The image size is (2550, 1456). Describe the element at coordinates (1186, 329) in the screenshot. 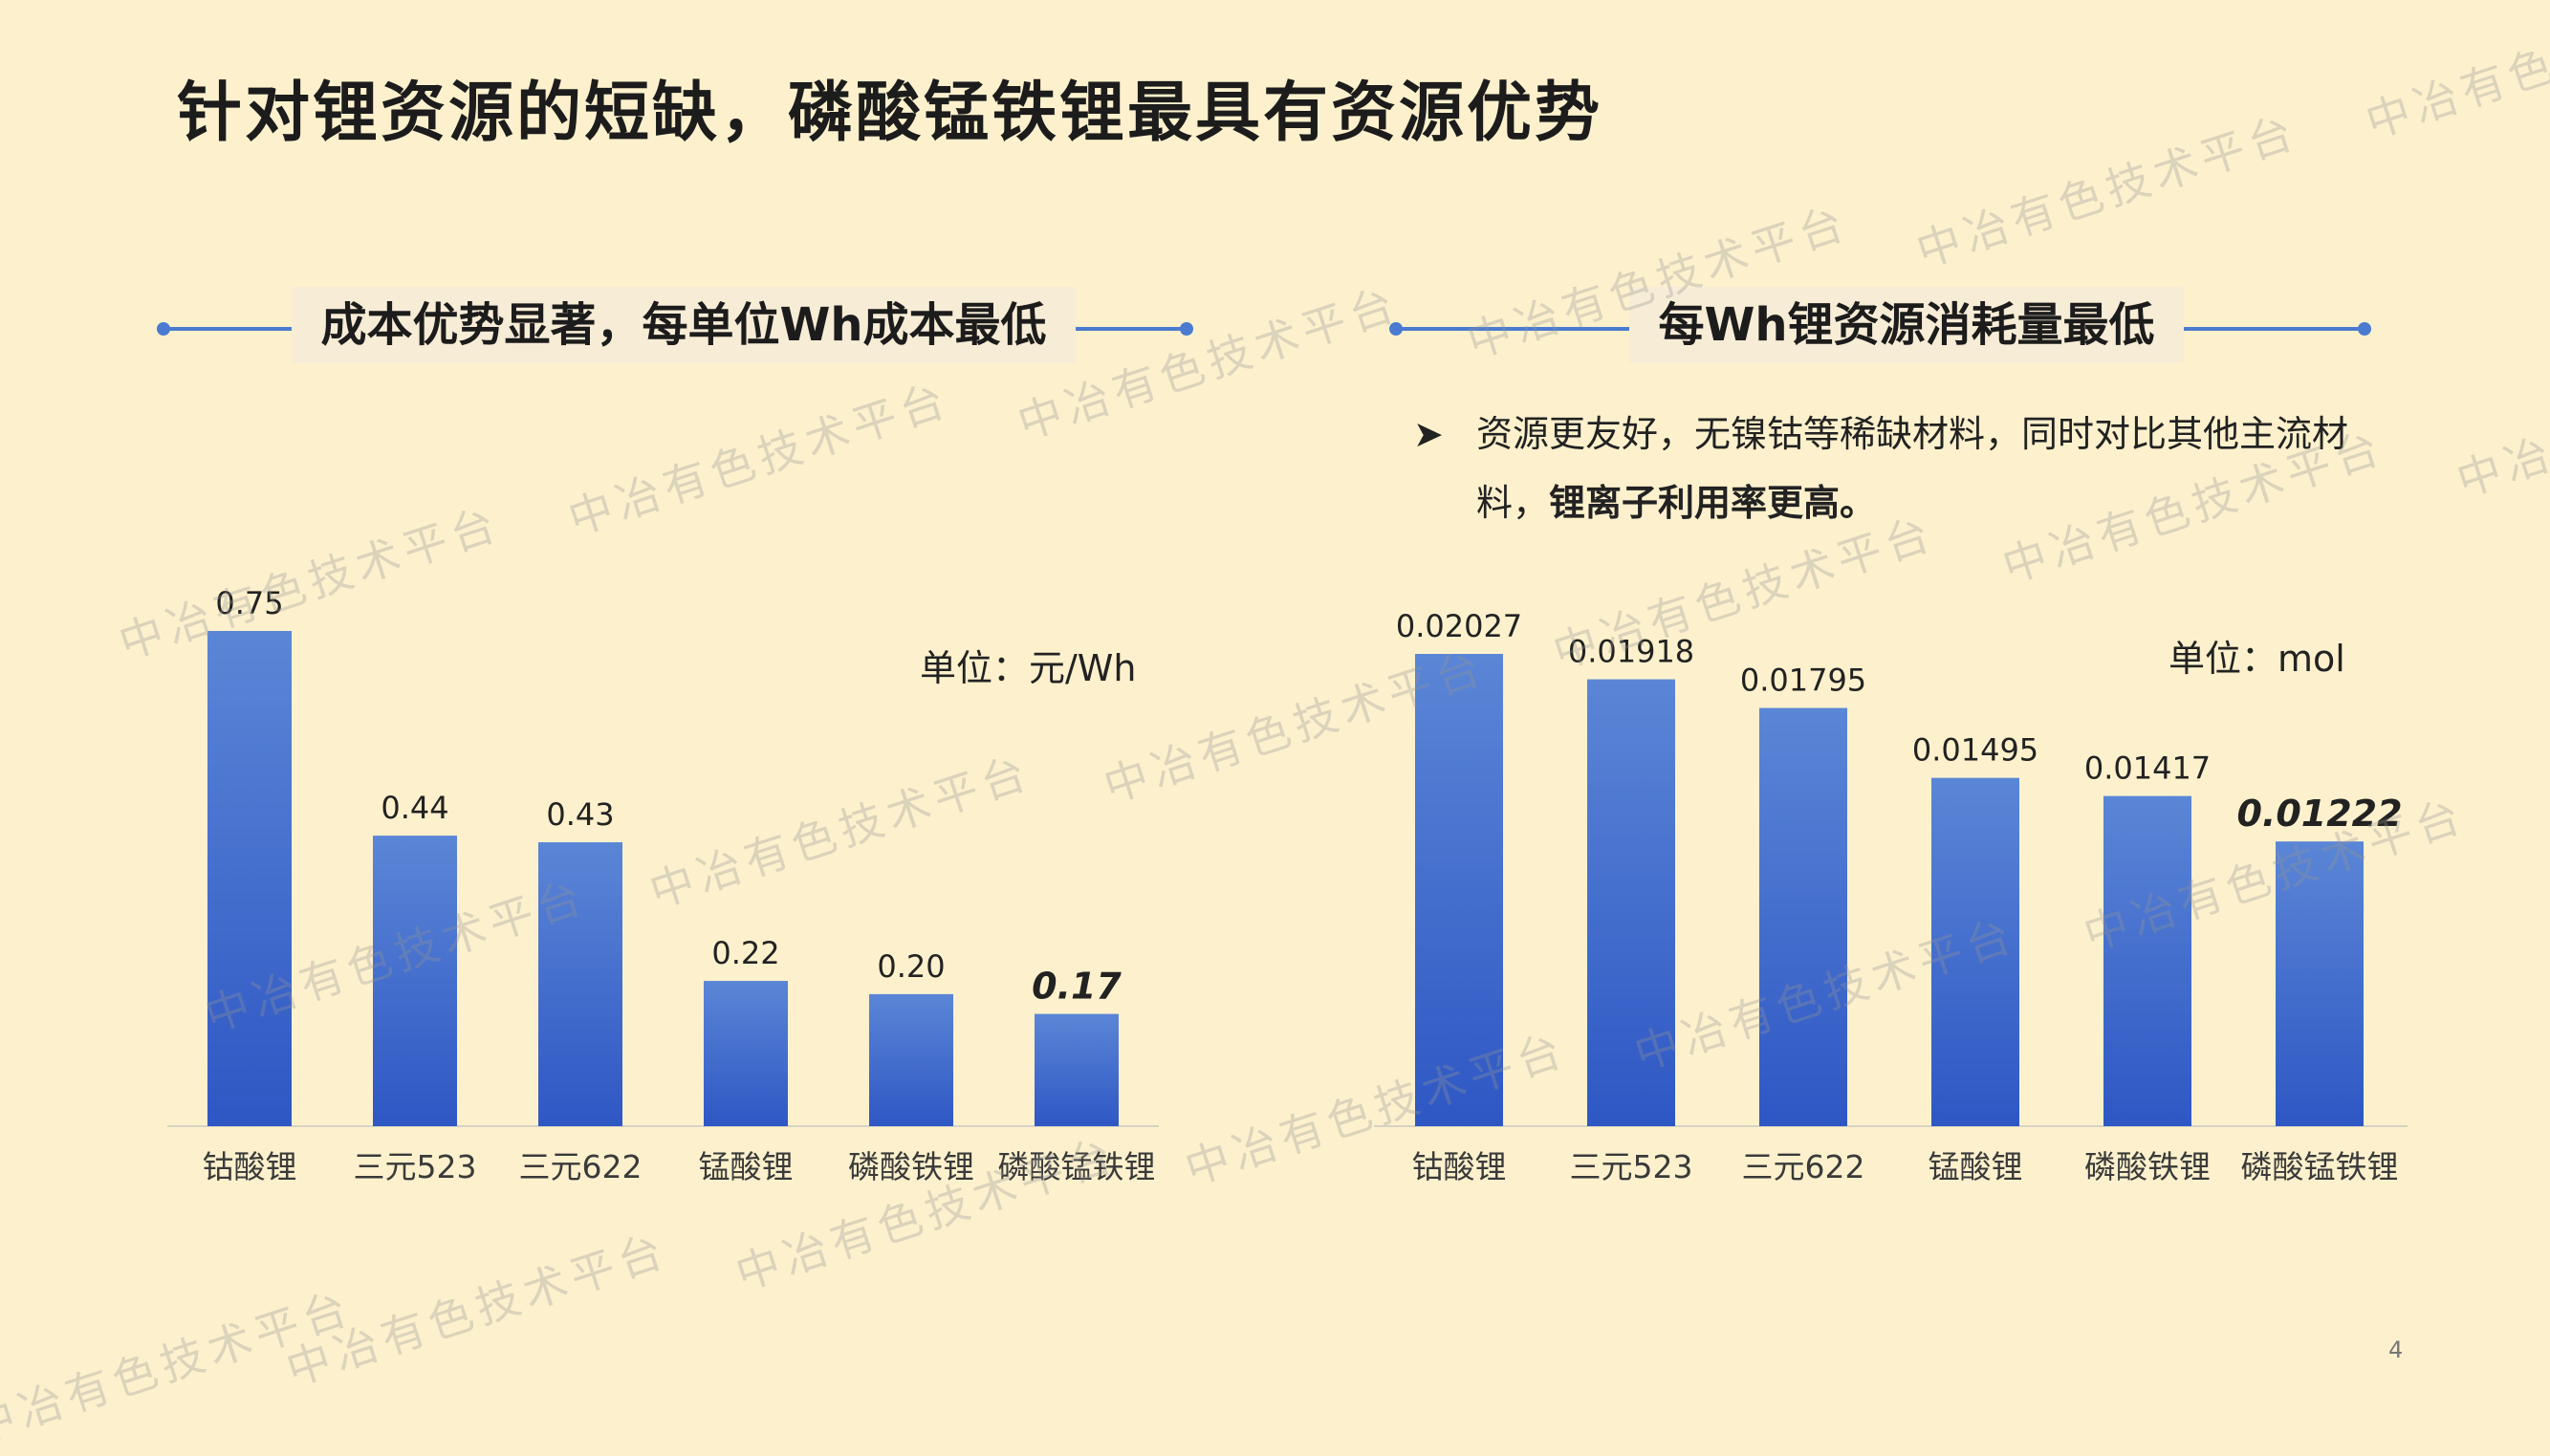

I see `section-line-dot-left-end` at that location.